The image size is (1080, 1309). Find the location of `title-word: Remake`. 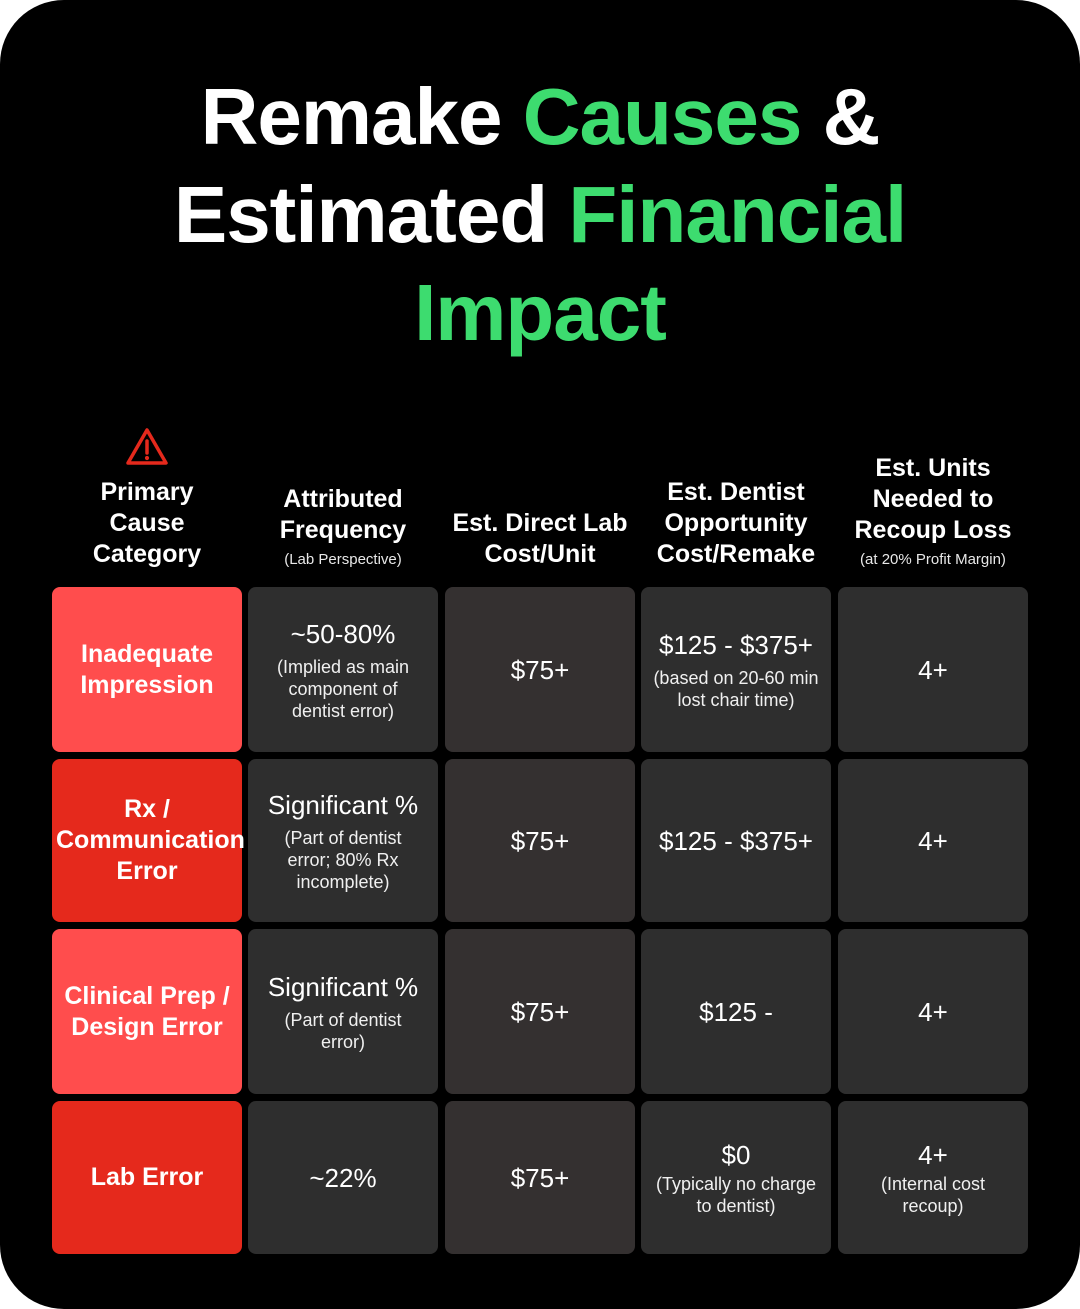

title-word: Remake is located at coordinates (351, 116).